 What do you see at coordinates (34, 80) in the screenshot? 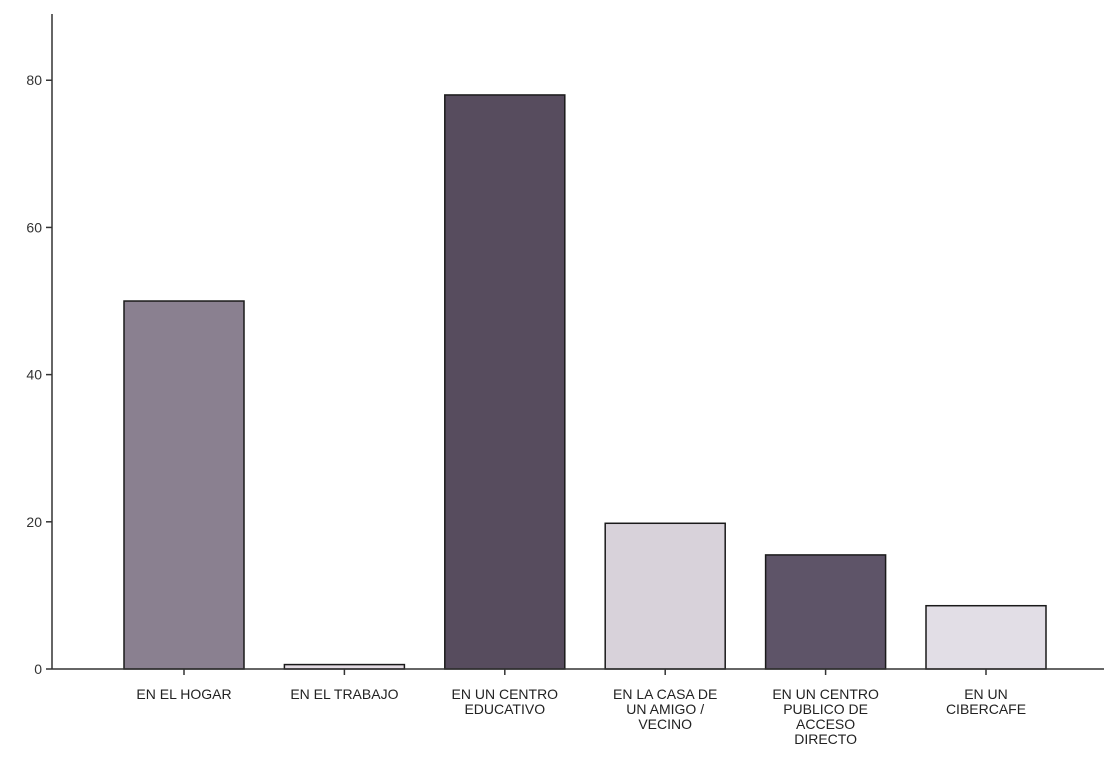
I see `y-tick-label: 80` at bounding box center [34, 80].